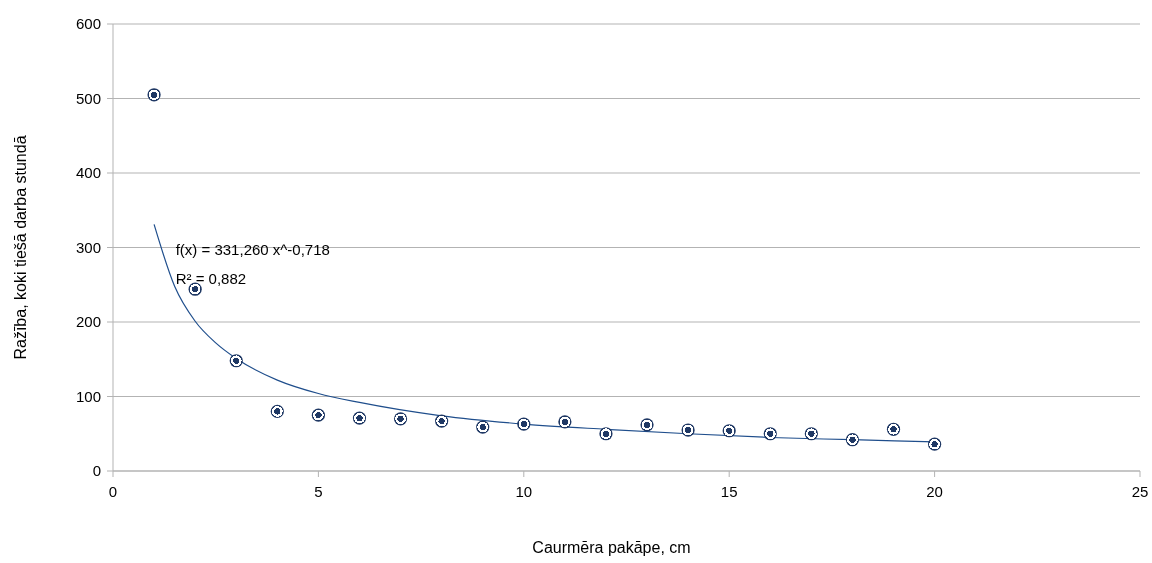  I want to click on x-tick-label: 0, so click(113, 491).